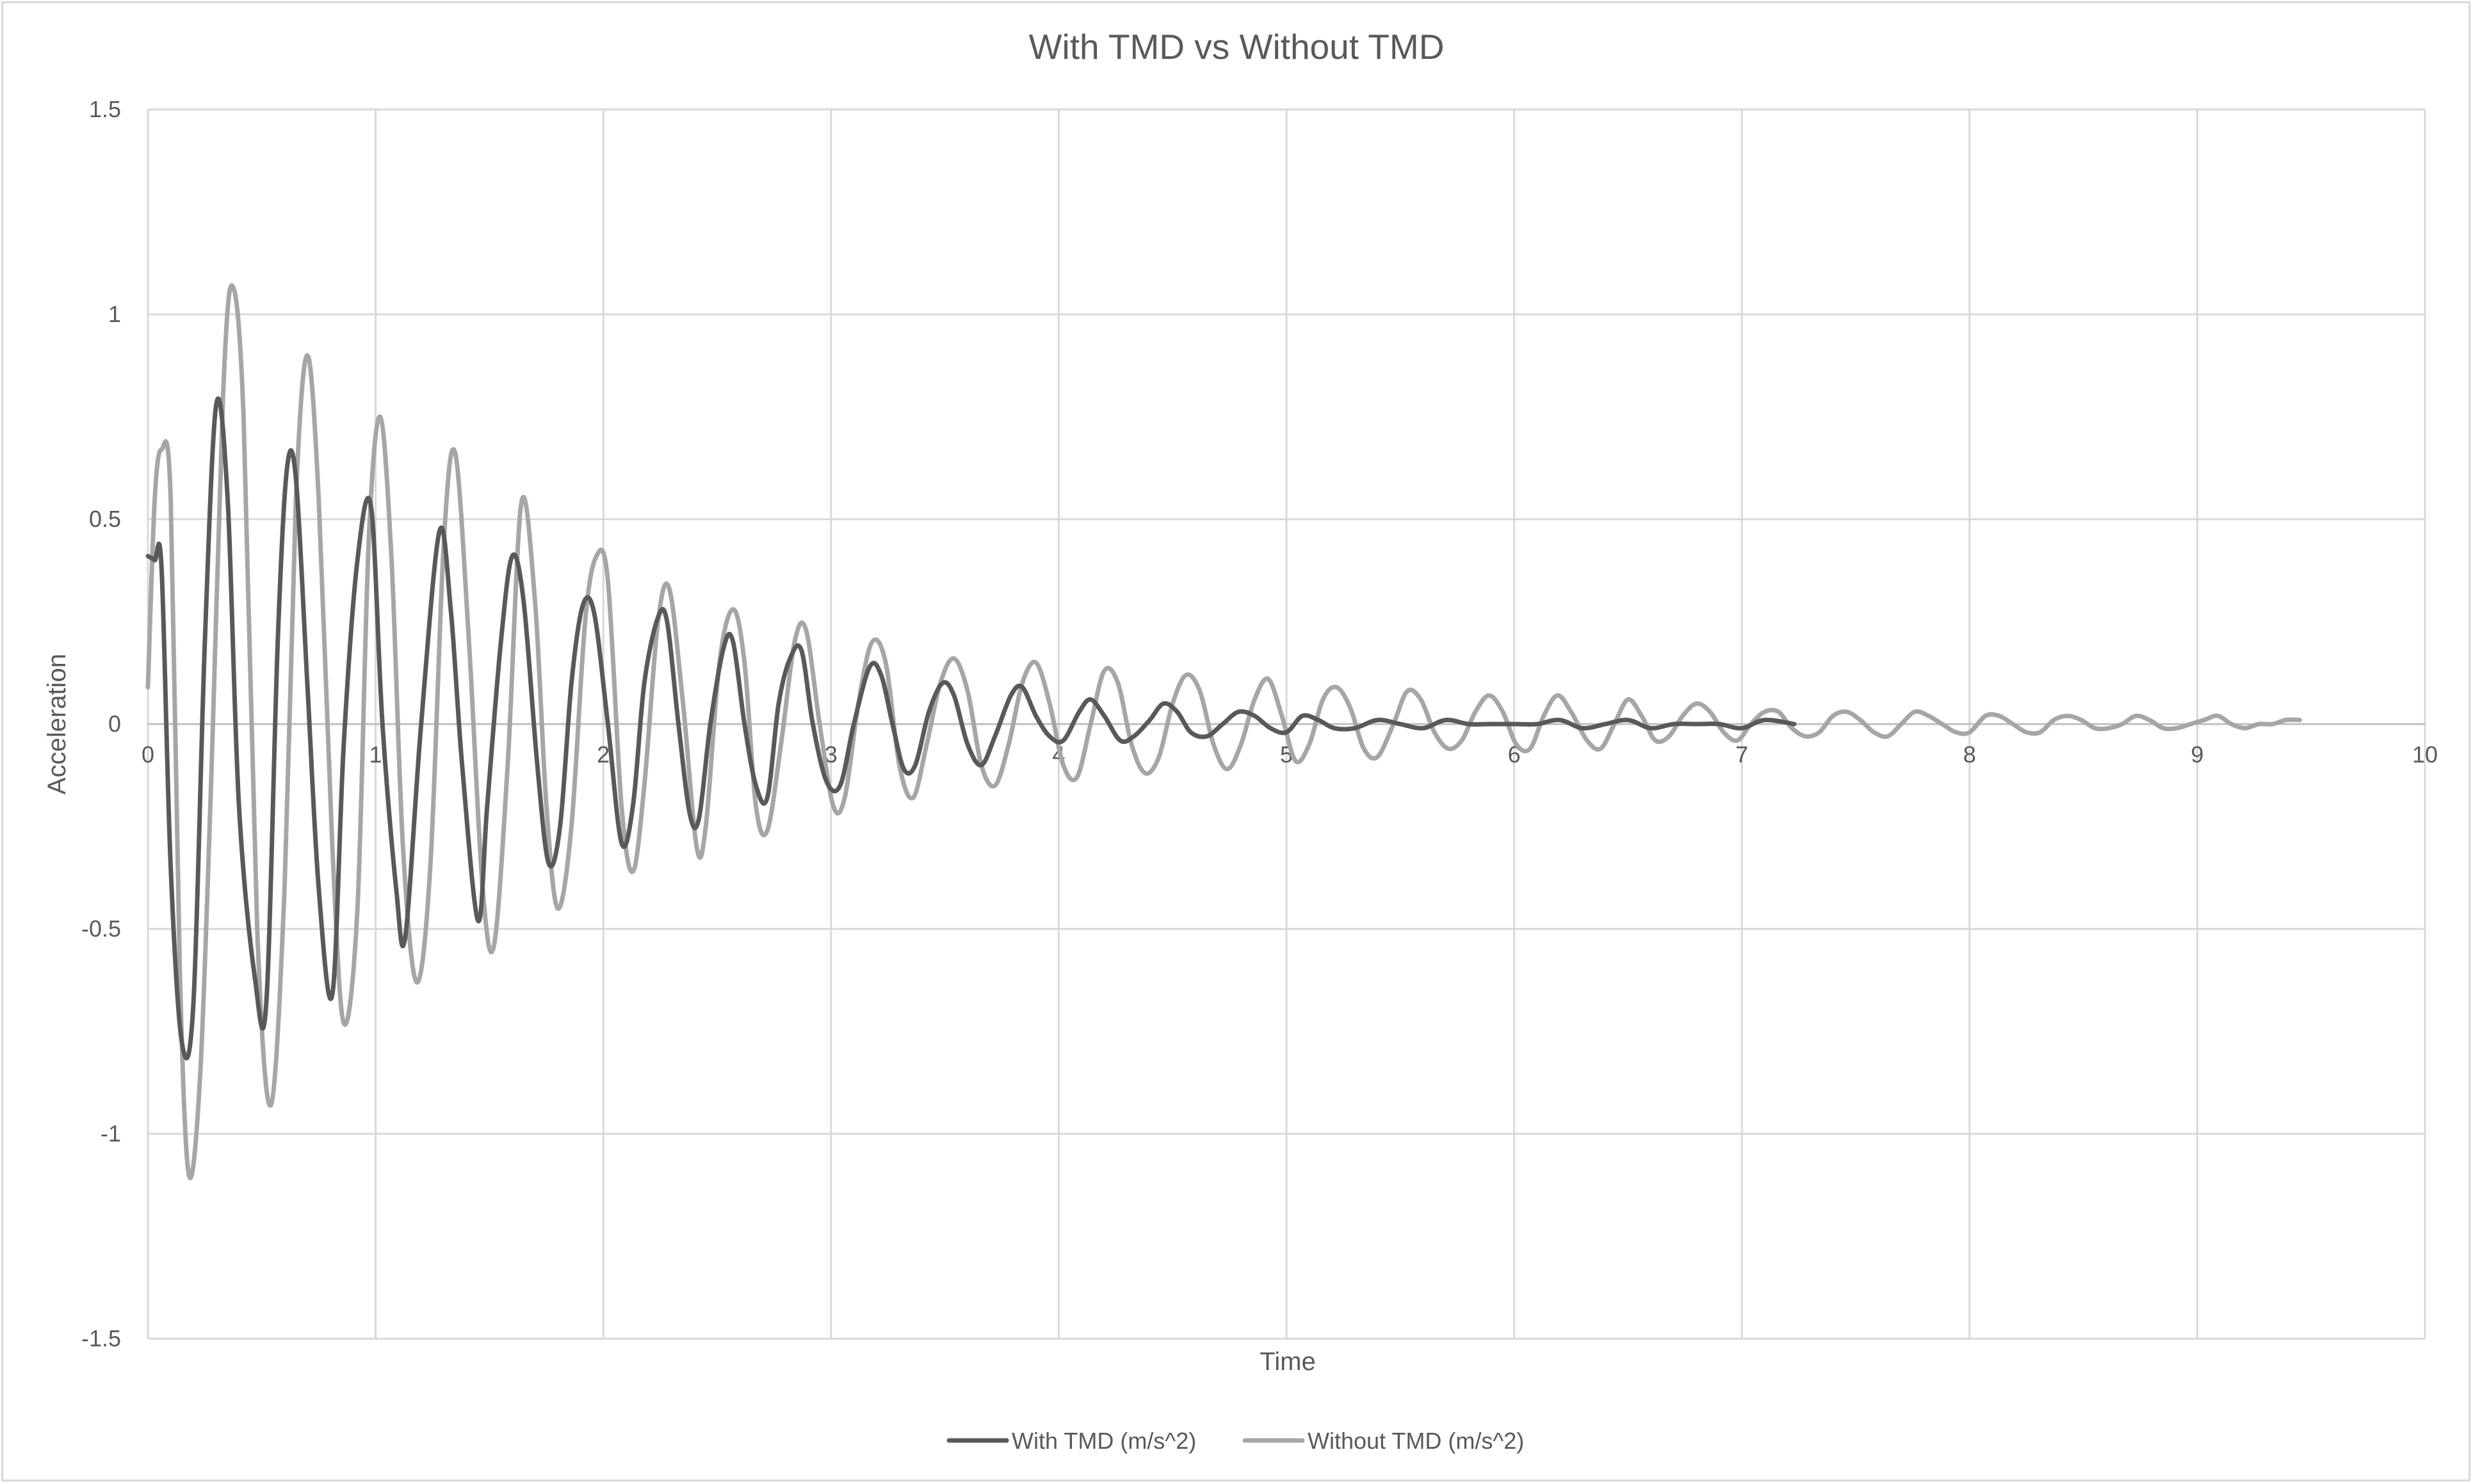  Describe the element at coordinates (114, 724) in the screenshot. I see `y-tick-label: 0` at that location.